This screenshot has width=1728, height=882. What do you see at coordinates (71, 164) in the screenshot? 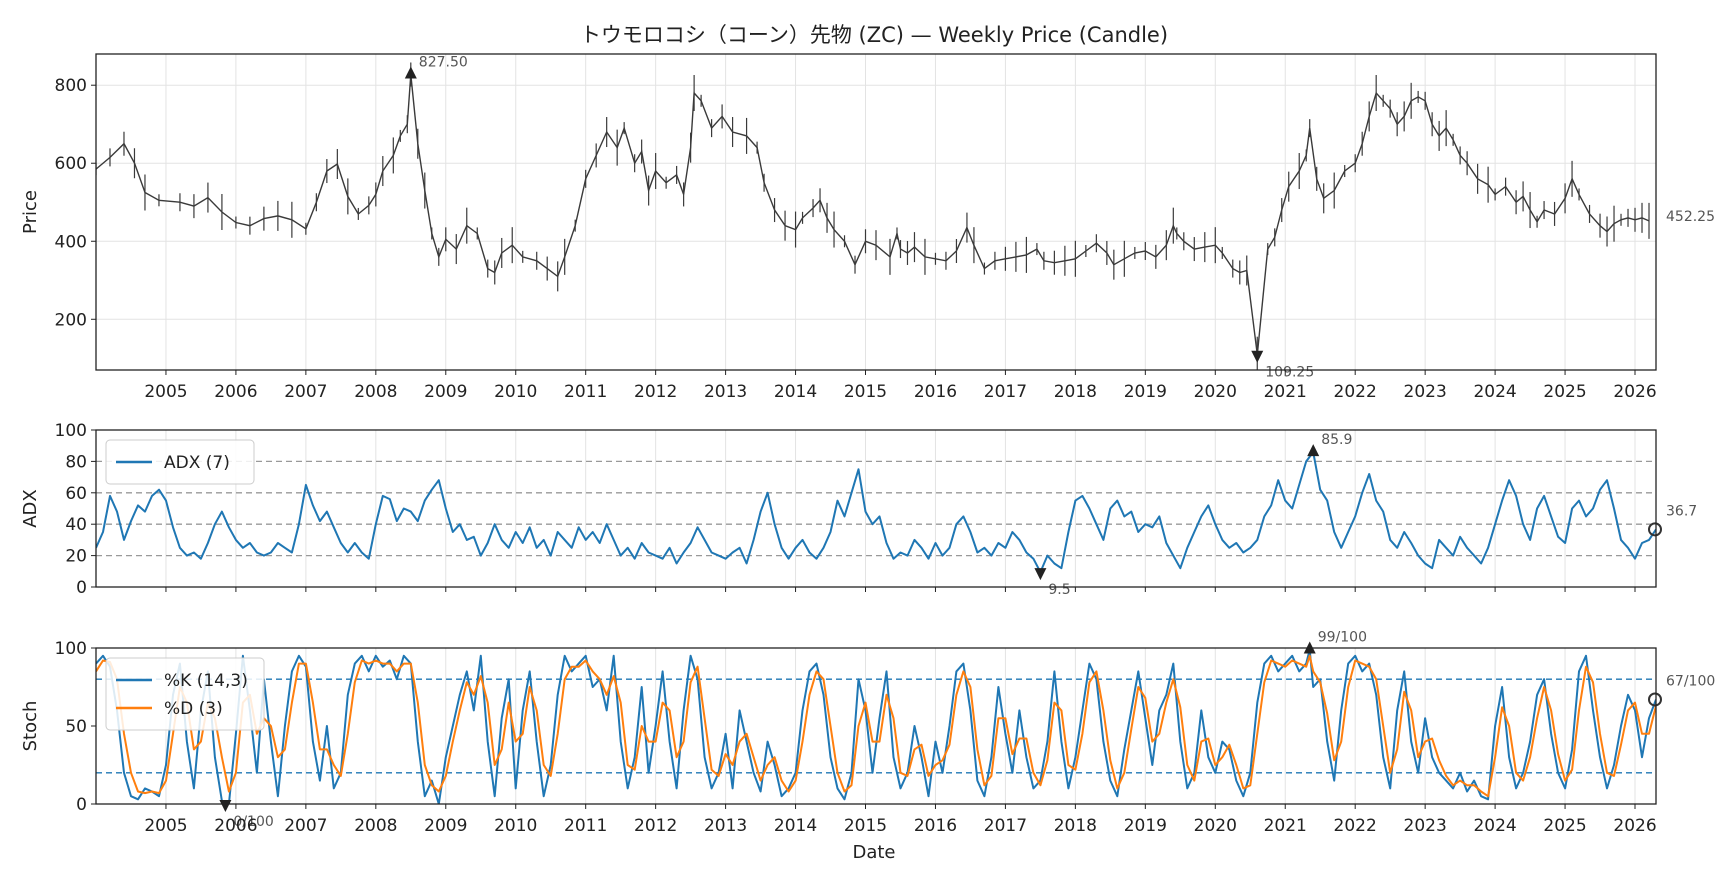
I see `y-tick-label: 600` at bounding box center [71, 164].